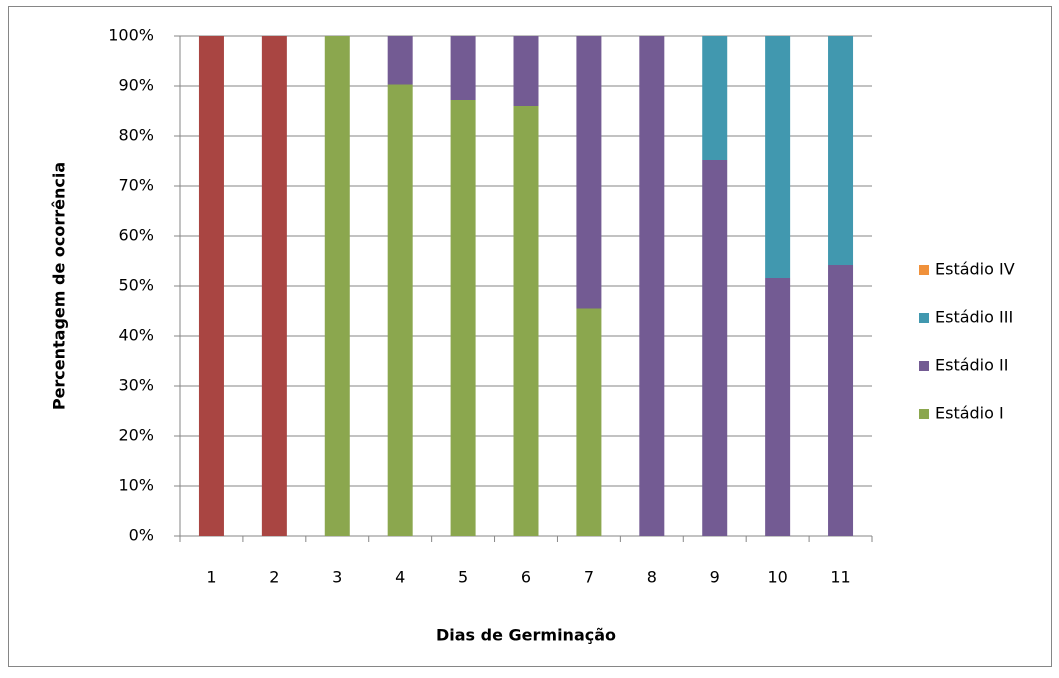 The width and height of the screenshot is (1059, 678). Describe the element at coordinates (526, 577) in the screenshot. I see `x-tick-label: 6` at that location.